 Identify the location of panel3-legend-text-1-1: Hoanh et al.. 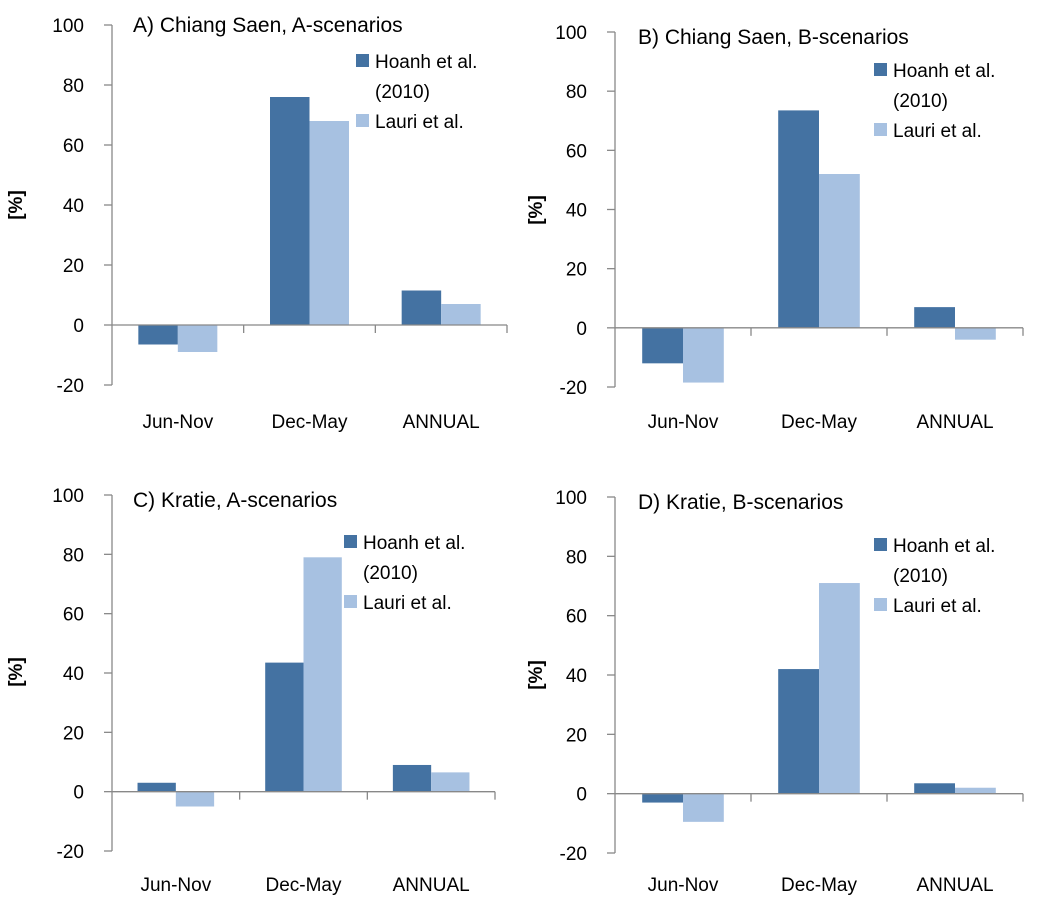
(414, 543).